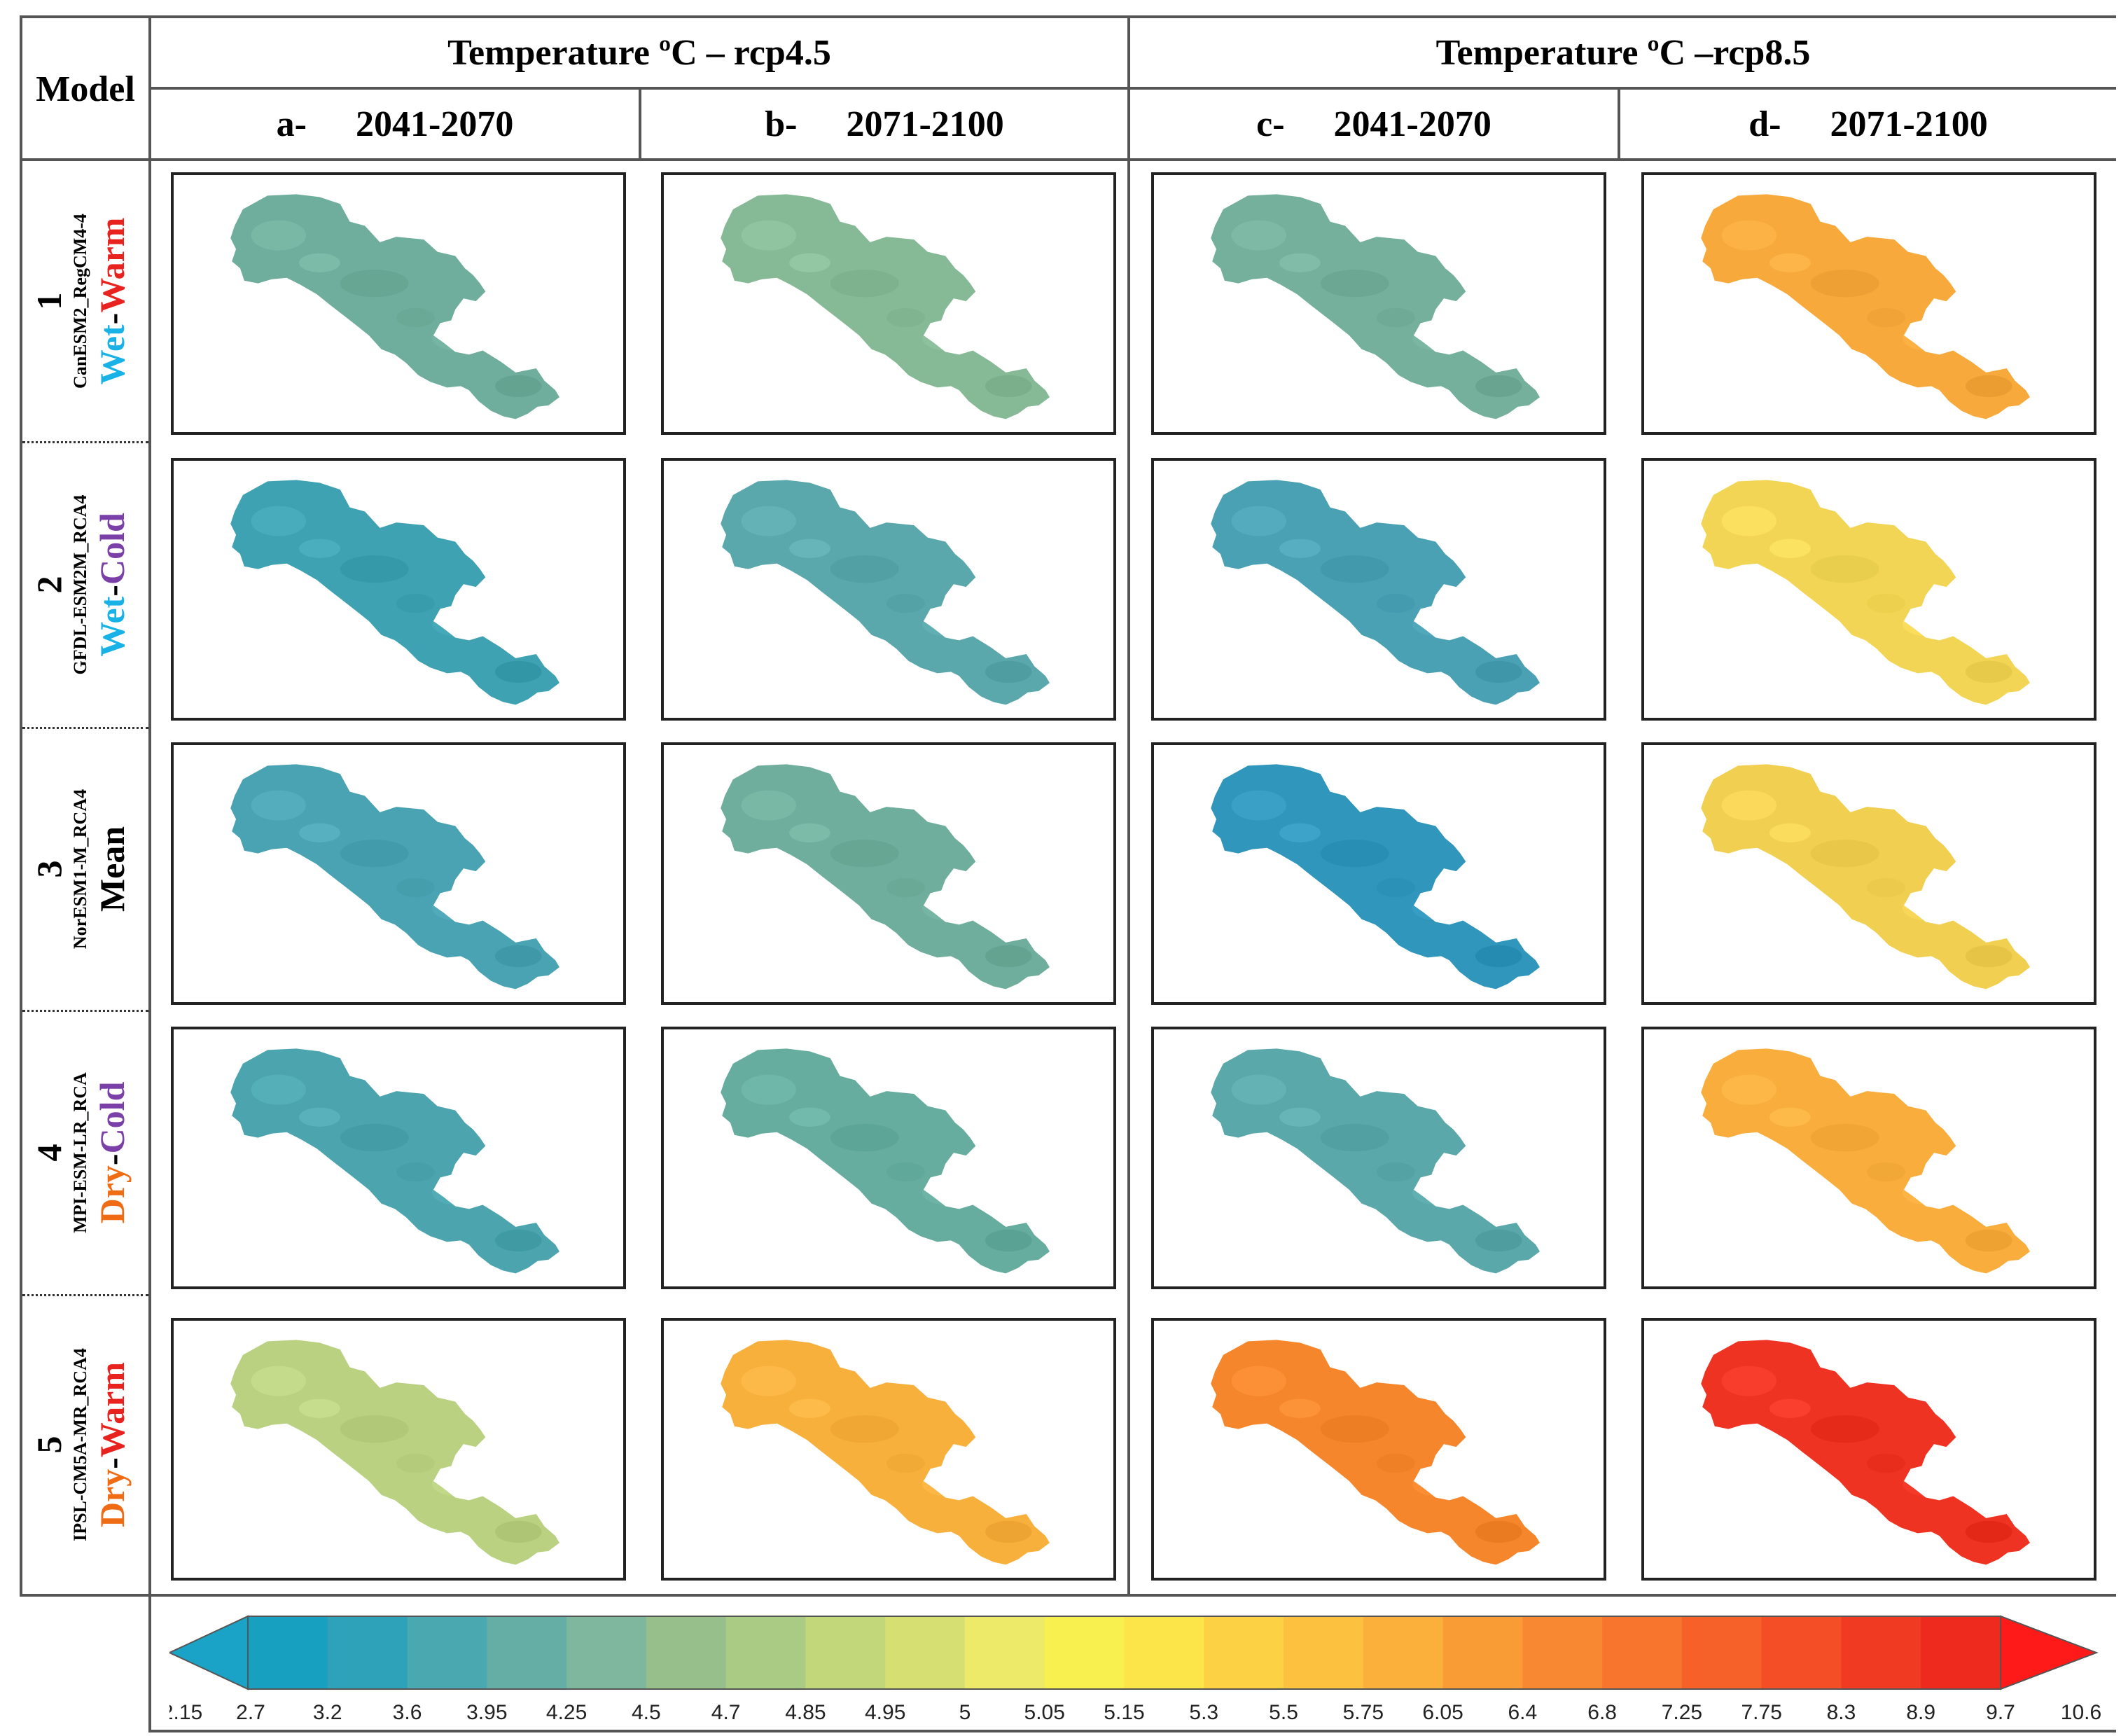 This screenshot has height=1736, width=2128. Describe the element at coordinates (49, 1445) in the screenshot. I see `row-number: 5` at that location.